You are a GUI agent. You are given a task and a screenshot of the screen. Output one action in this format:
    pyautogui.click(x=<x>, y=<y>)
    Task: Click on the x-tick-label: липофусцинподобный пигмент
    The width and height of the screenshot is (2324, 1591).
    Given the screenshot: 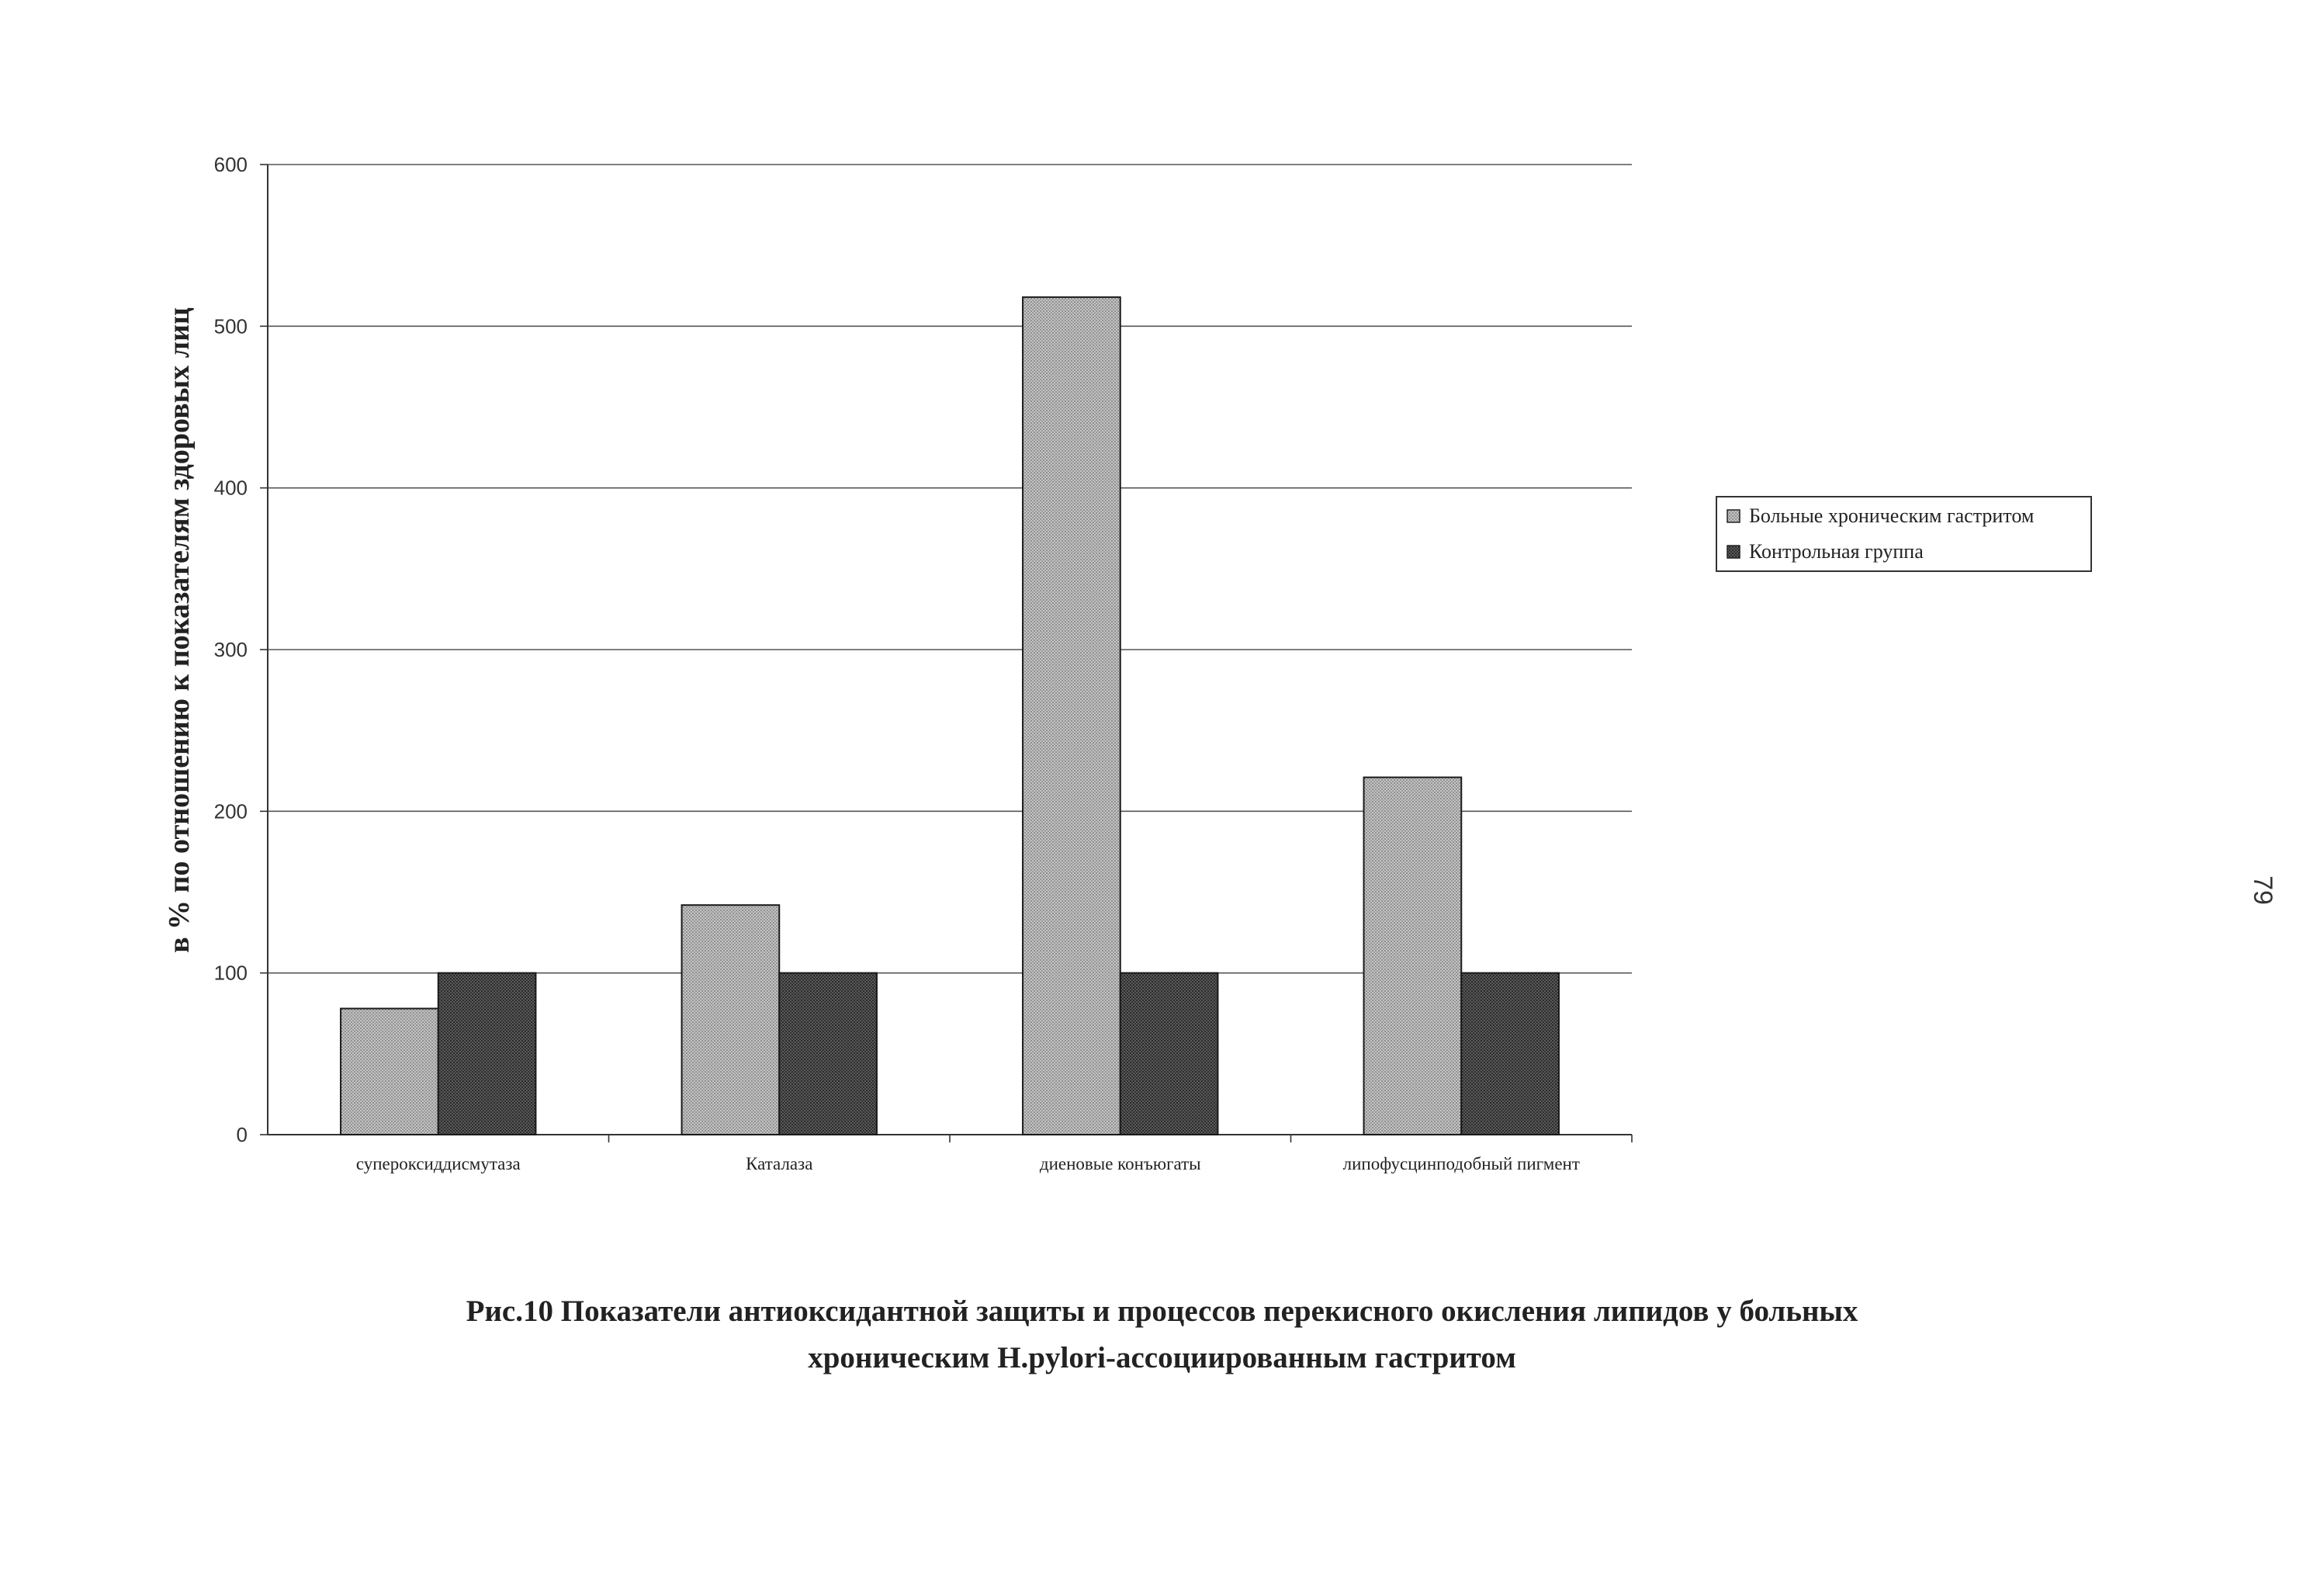 What is the action you would take?
    pyautogui.click(x=1461, y=1163)
    